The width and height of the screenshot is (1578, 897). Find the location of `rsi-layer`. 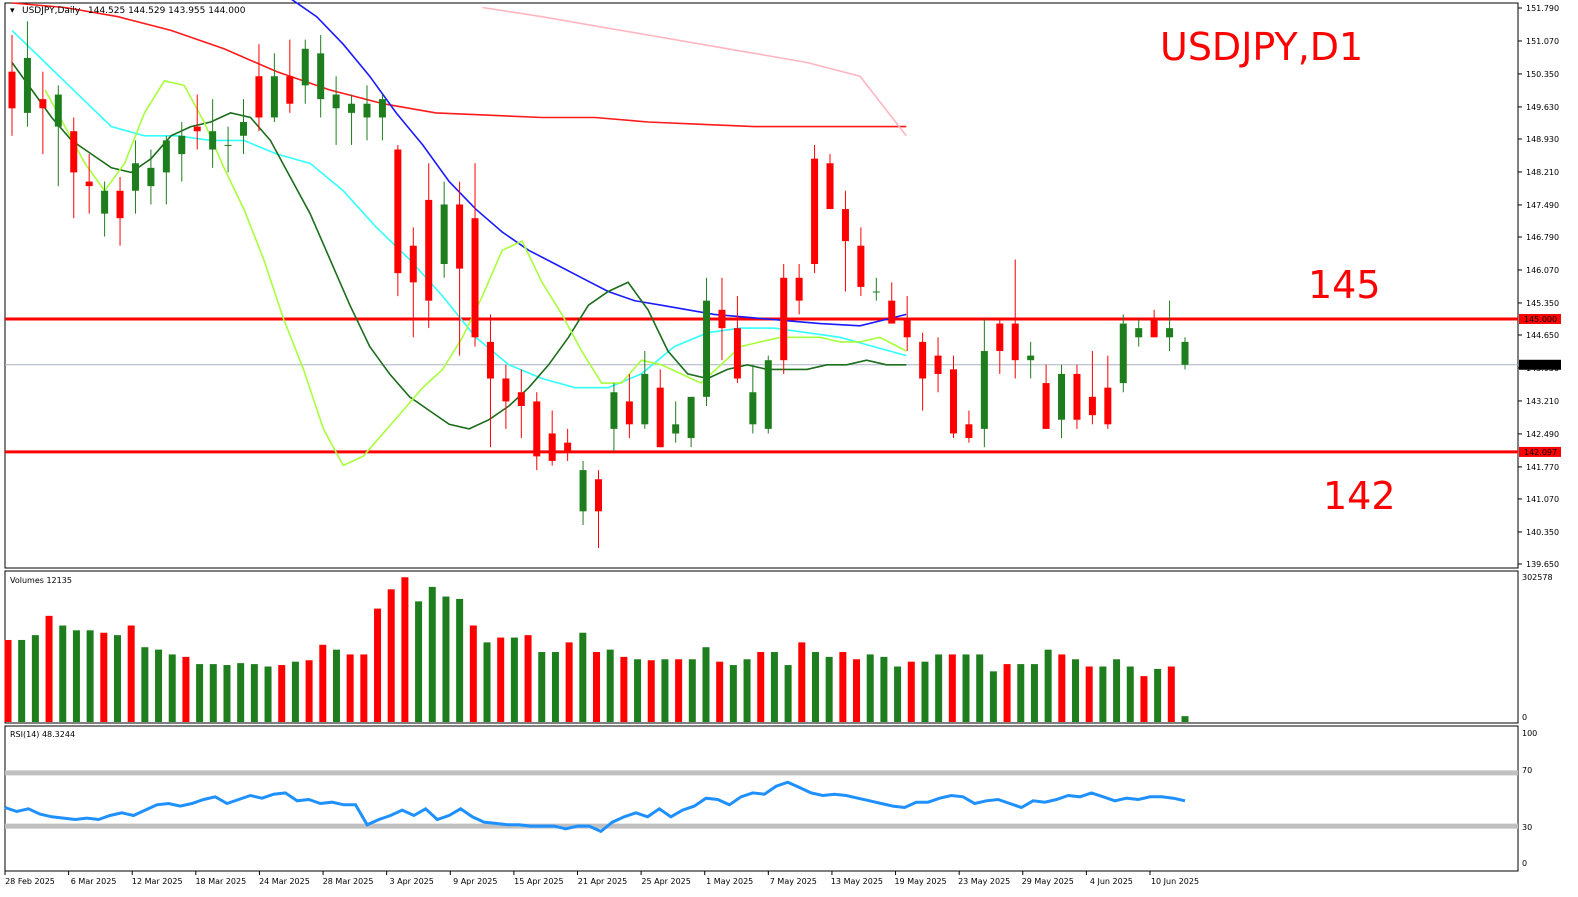

rsi-layer is located at coordinates (761, 802).